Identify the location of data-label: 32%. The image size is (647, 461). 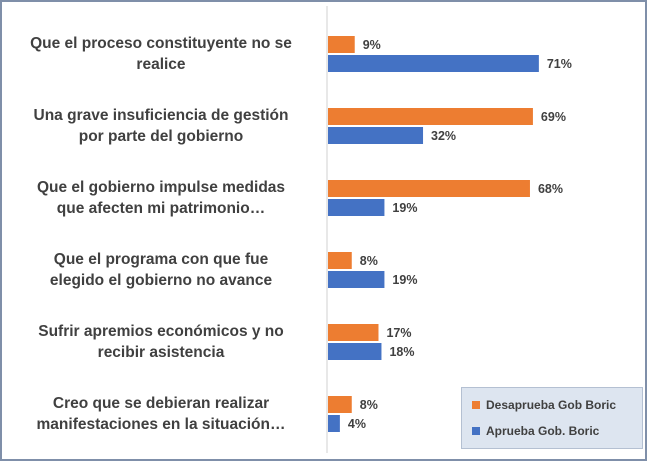
(443, 136).